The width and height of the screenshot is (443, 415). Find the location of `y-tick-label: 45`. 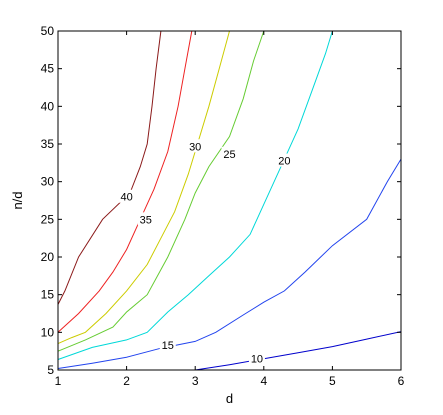

y-tick-label: 45 is located at coordinates (48, 69).